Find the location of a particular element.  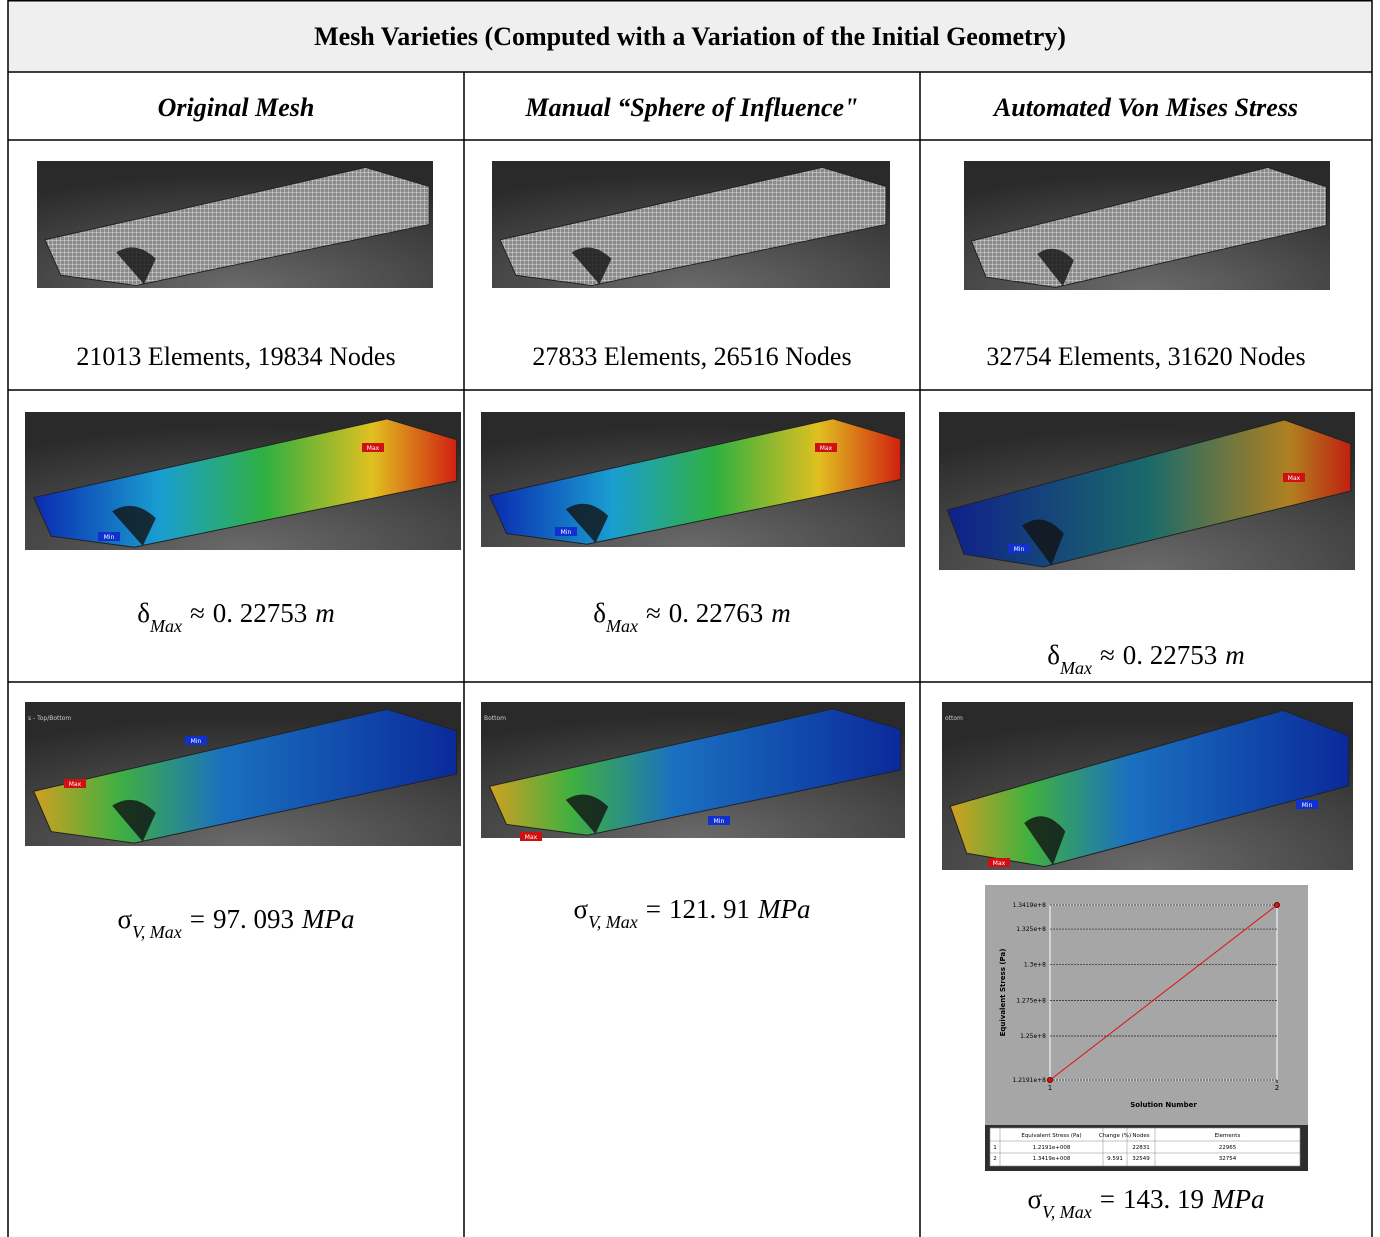

results-header: Elements is located at coordinates (1228, 1136).